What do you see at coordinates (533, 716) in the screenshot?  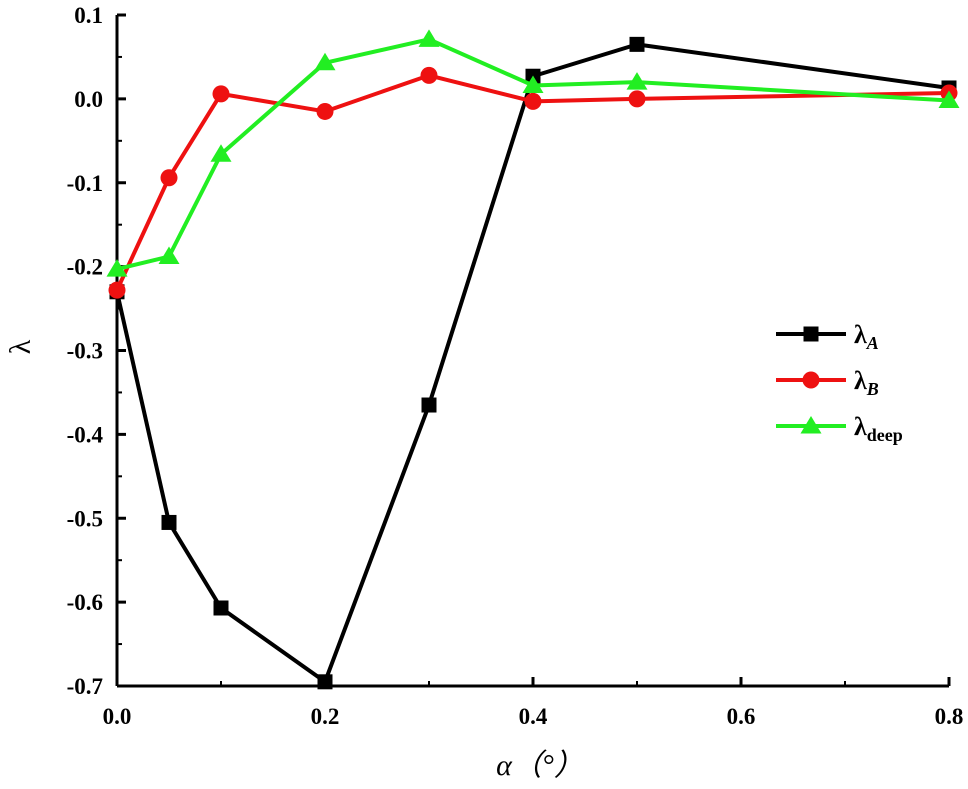 I see `x-tick-label: 0.4` at bounding box center [533, 716].